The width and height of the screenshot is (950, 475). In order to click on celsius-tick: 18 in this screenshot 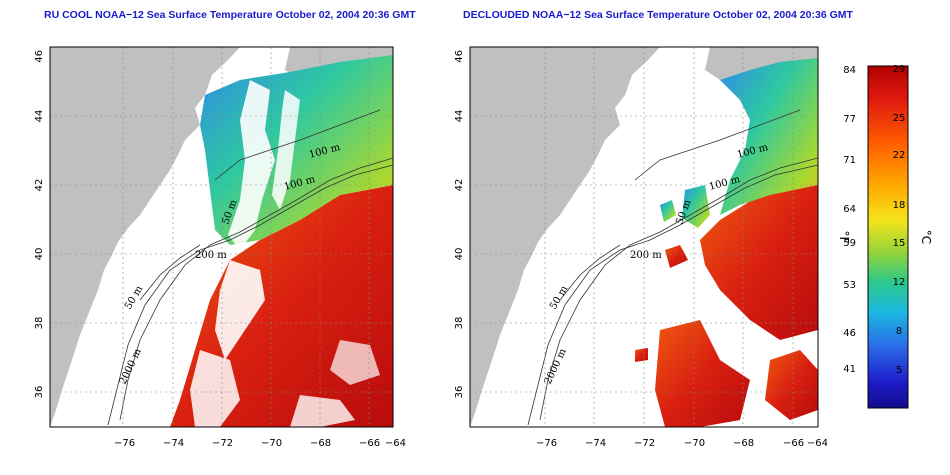, I will do `click(899, 205)`.